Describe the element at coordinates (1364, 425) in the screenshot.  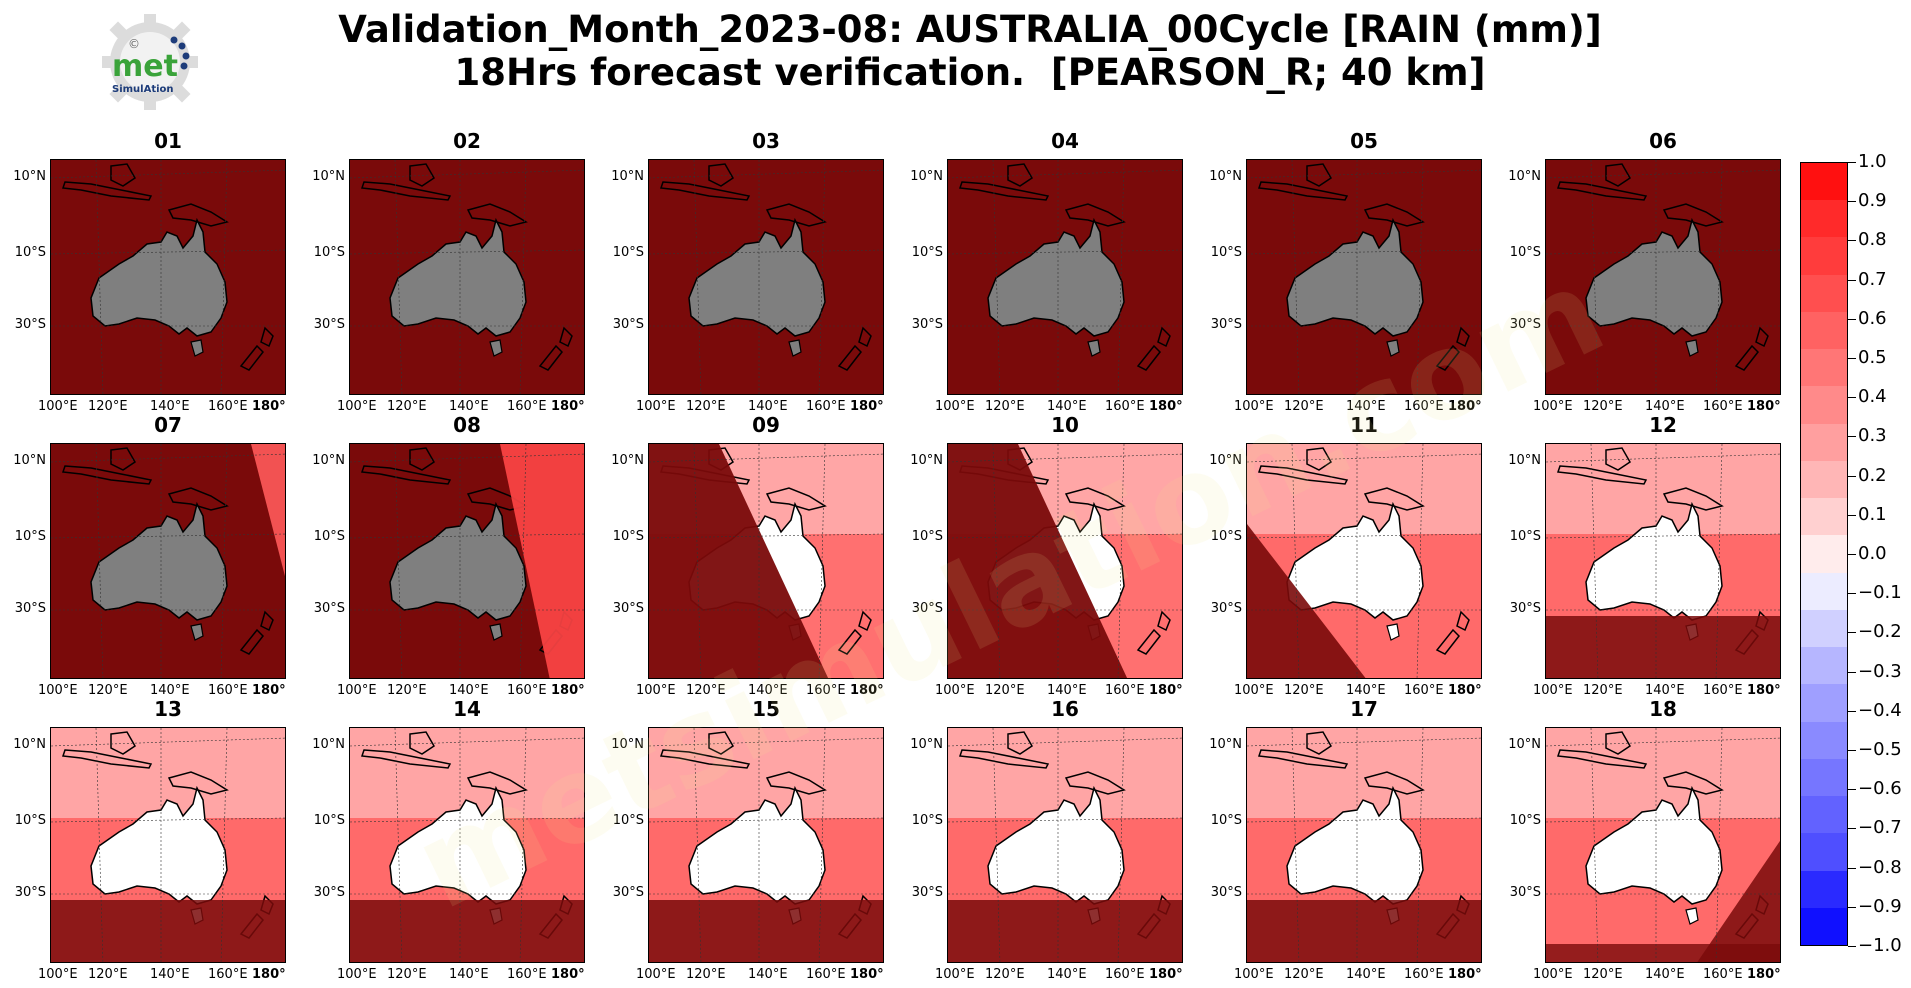
I see `panel-title: 11` at that location.